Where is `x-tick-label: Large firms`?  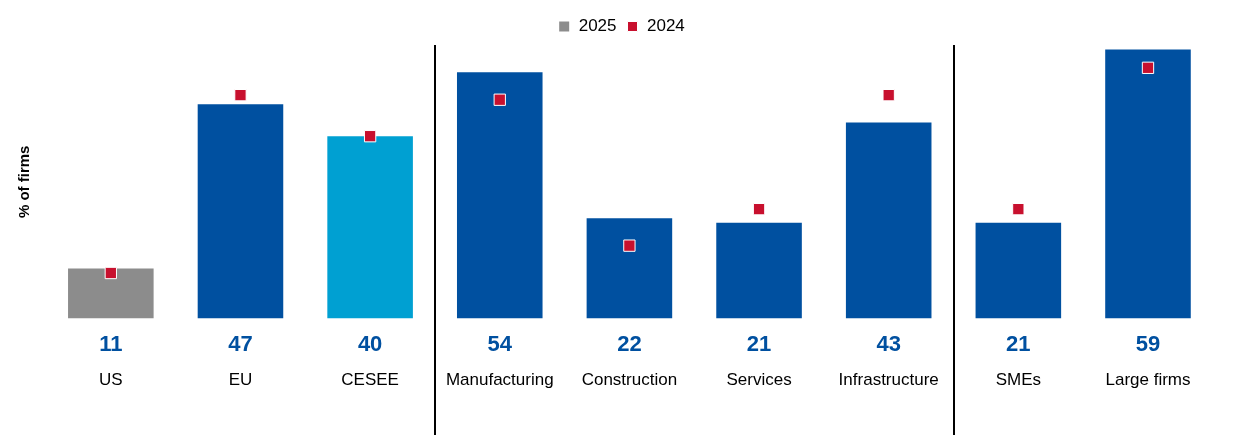
x-tick-label: Large firms is located at coordinates (1148, 380).